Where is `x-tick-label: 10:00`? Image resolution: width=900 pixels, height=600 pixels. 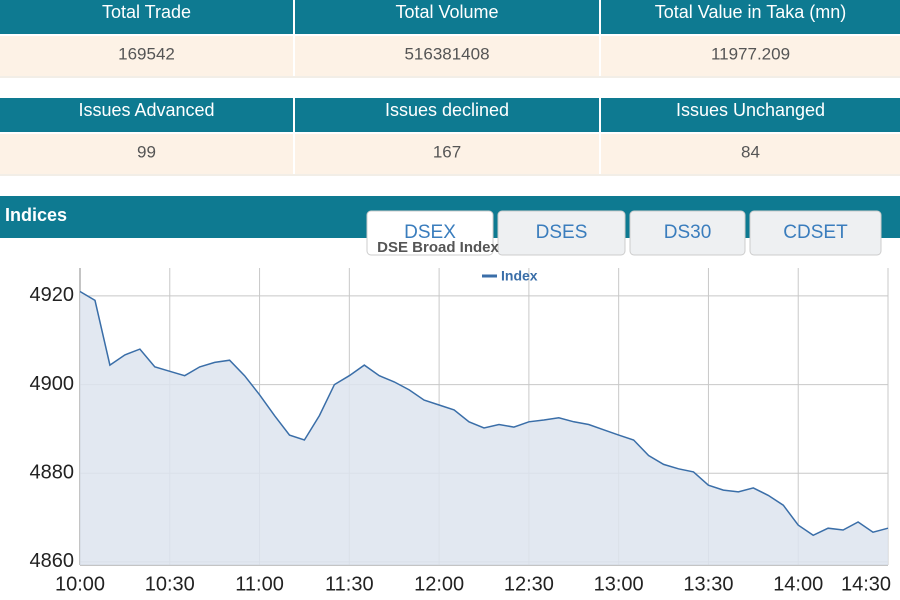
x-tick-label: 10:00 is located at coordinates (80, 584).